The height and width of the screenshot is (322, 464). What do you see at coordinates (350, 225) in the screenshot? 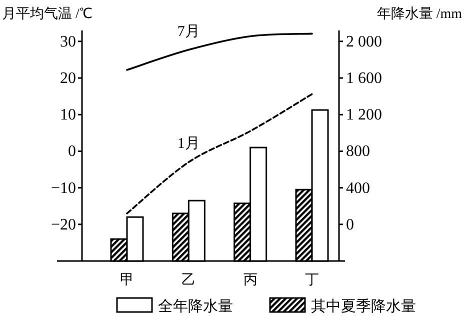
I see `y2-tick-label: 0` at bounding box center [350, 225].